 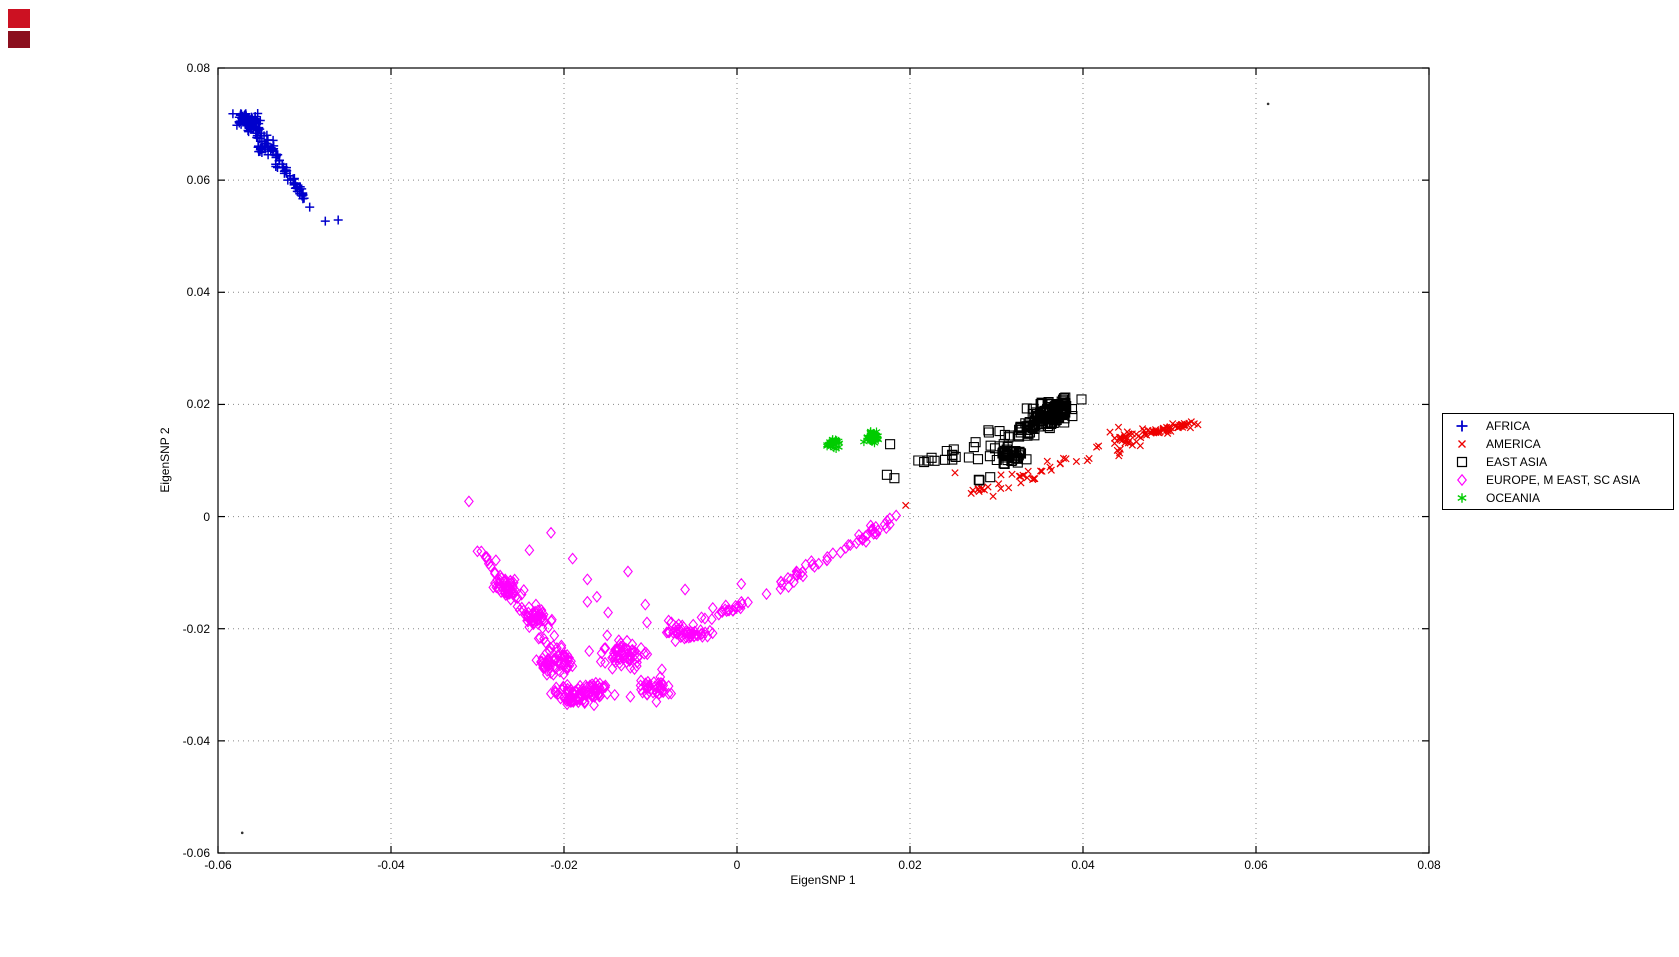 I want to click on x-tick-label: -0.04, so click(x=391, y=865).